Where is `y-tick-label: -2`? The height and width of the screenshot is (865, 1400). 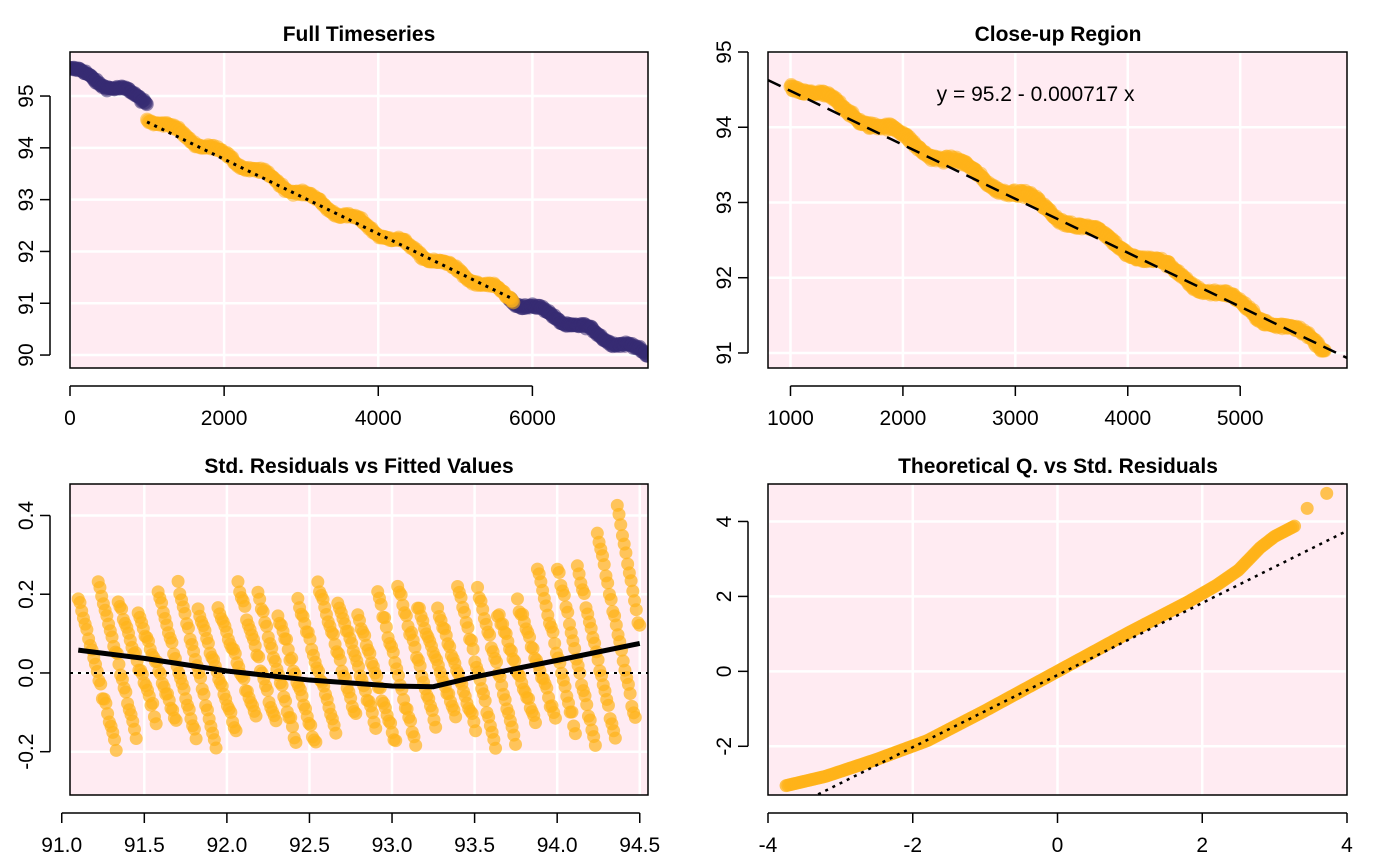
y-tick-label: -2 is located at coordinates (724, 746).